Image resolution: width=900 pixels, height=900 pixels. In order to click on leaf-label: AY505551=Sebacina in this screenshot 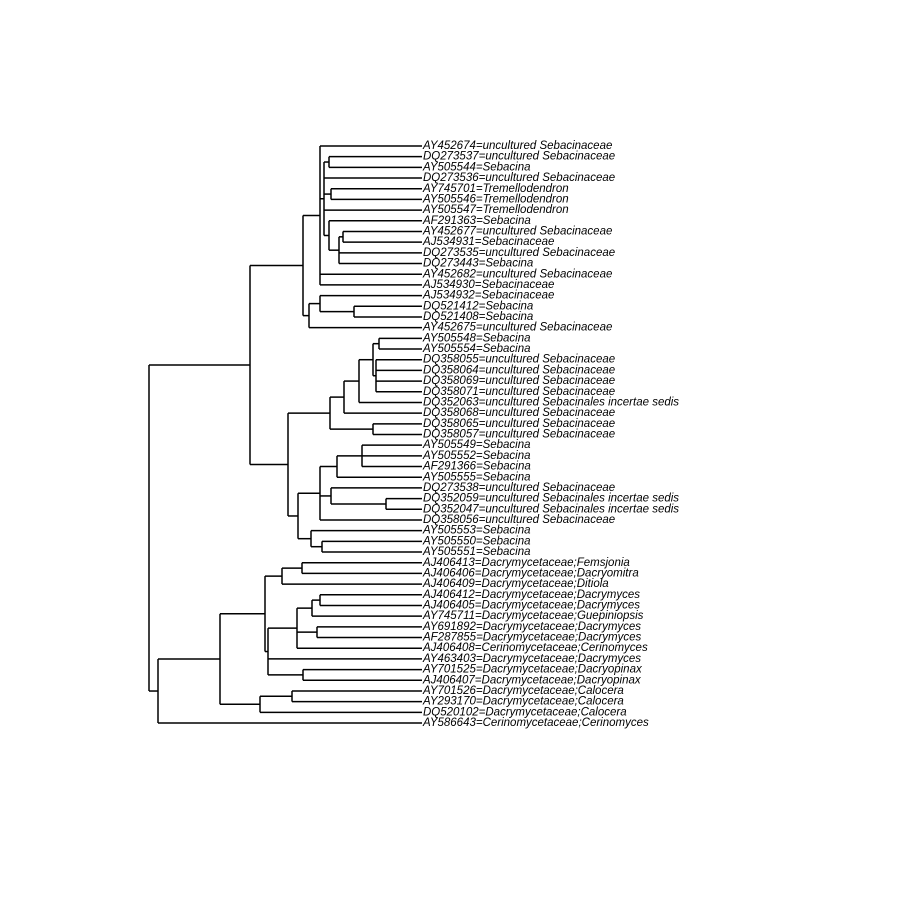, I will do `click(476, 552)`.